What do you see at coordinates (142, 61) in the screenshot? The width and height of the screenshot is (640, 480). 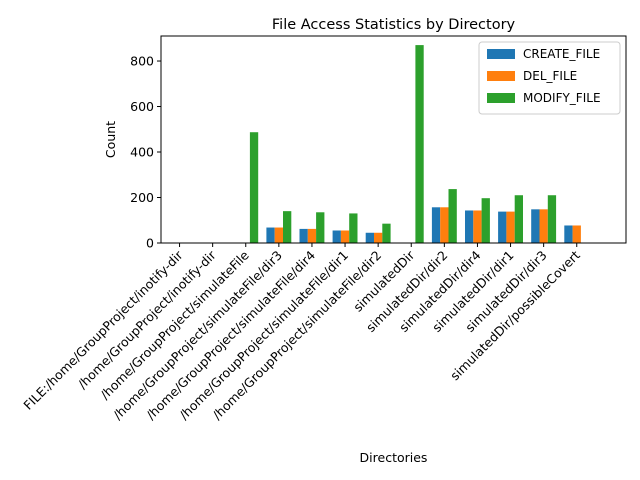 I see `y-tick-label-800: 800` at bounding box center [142, 61].